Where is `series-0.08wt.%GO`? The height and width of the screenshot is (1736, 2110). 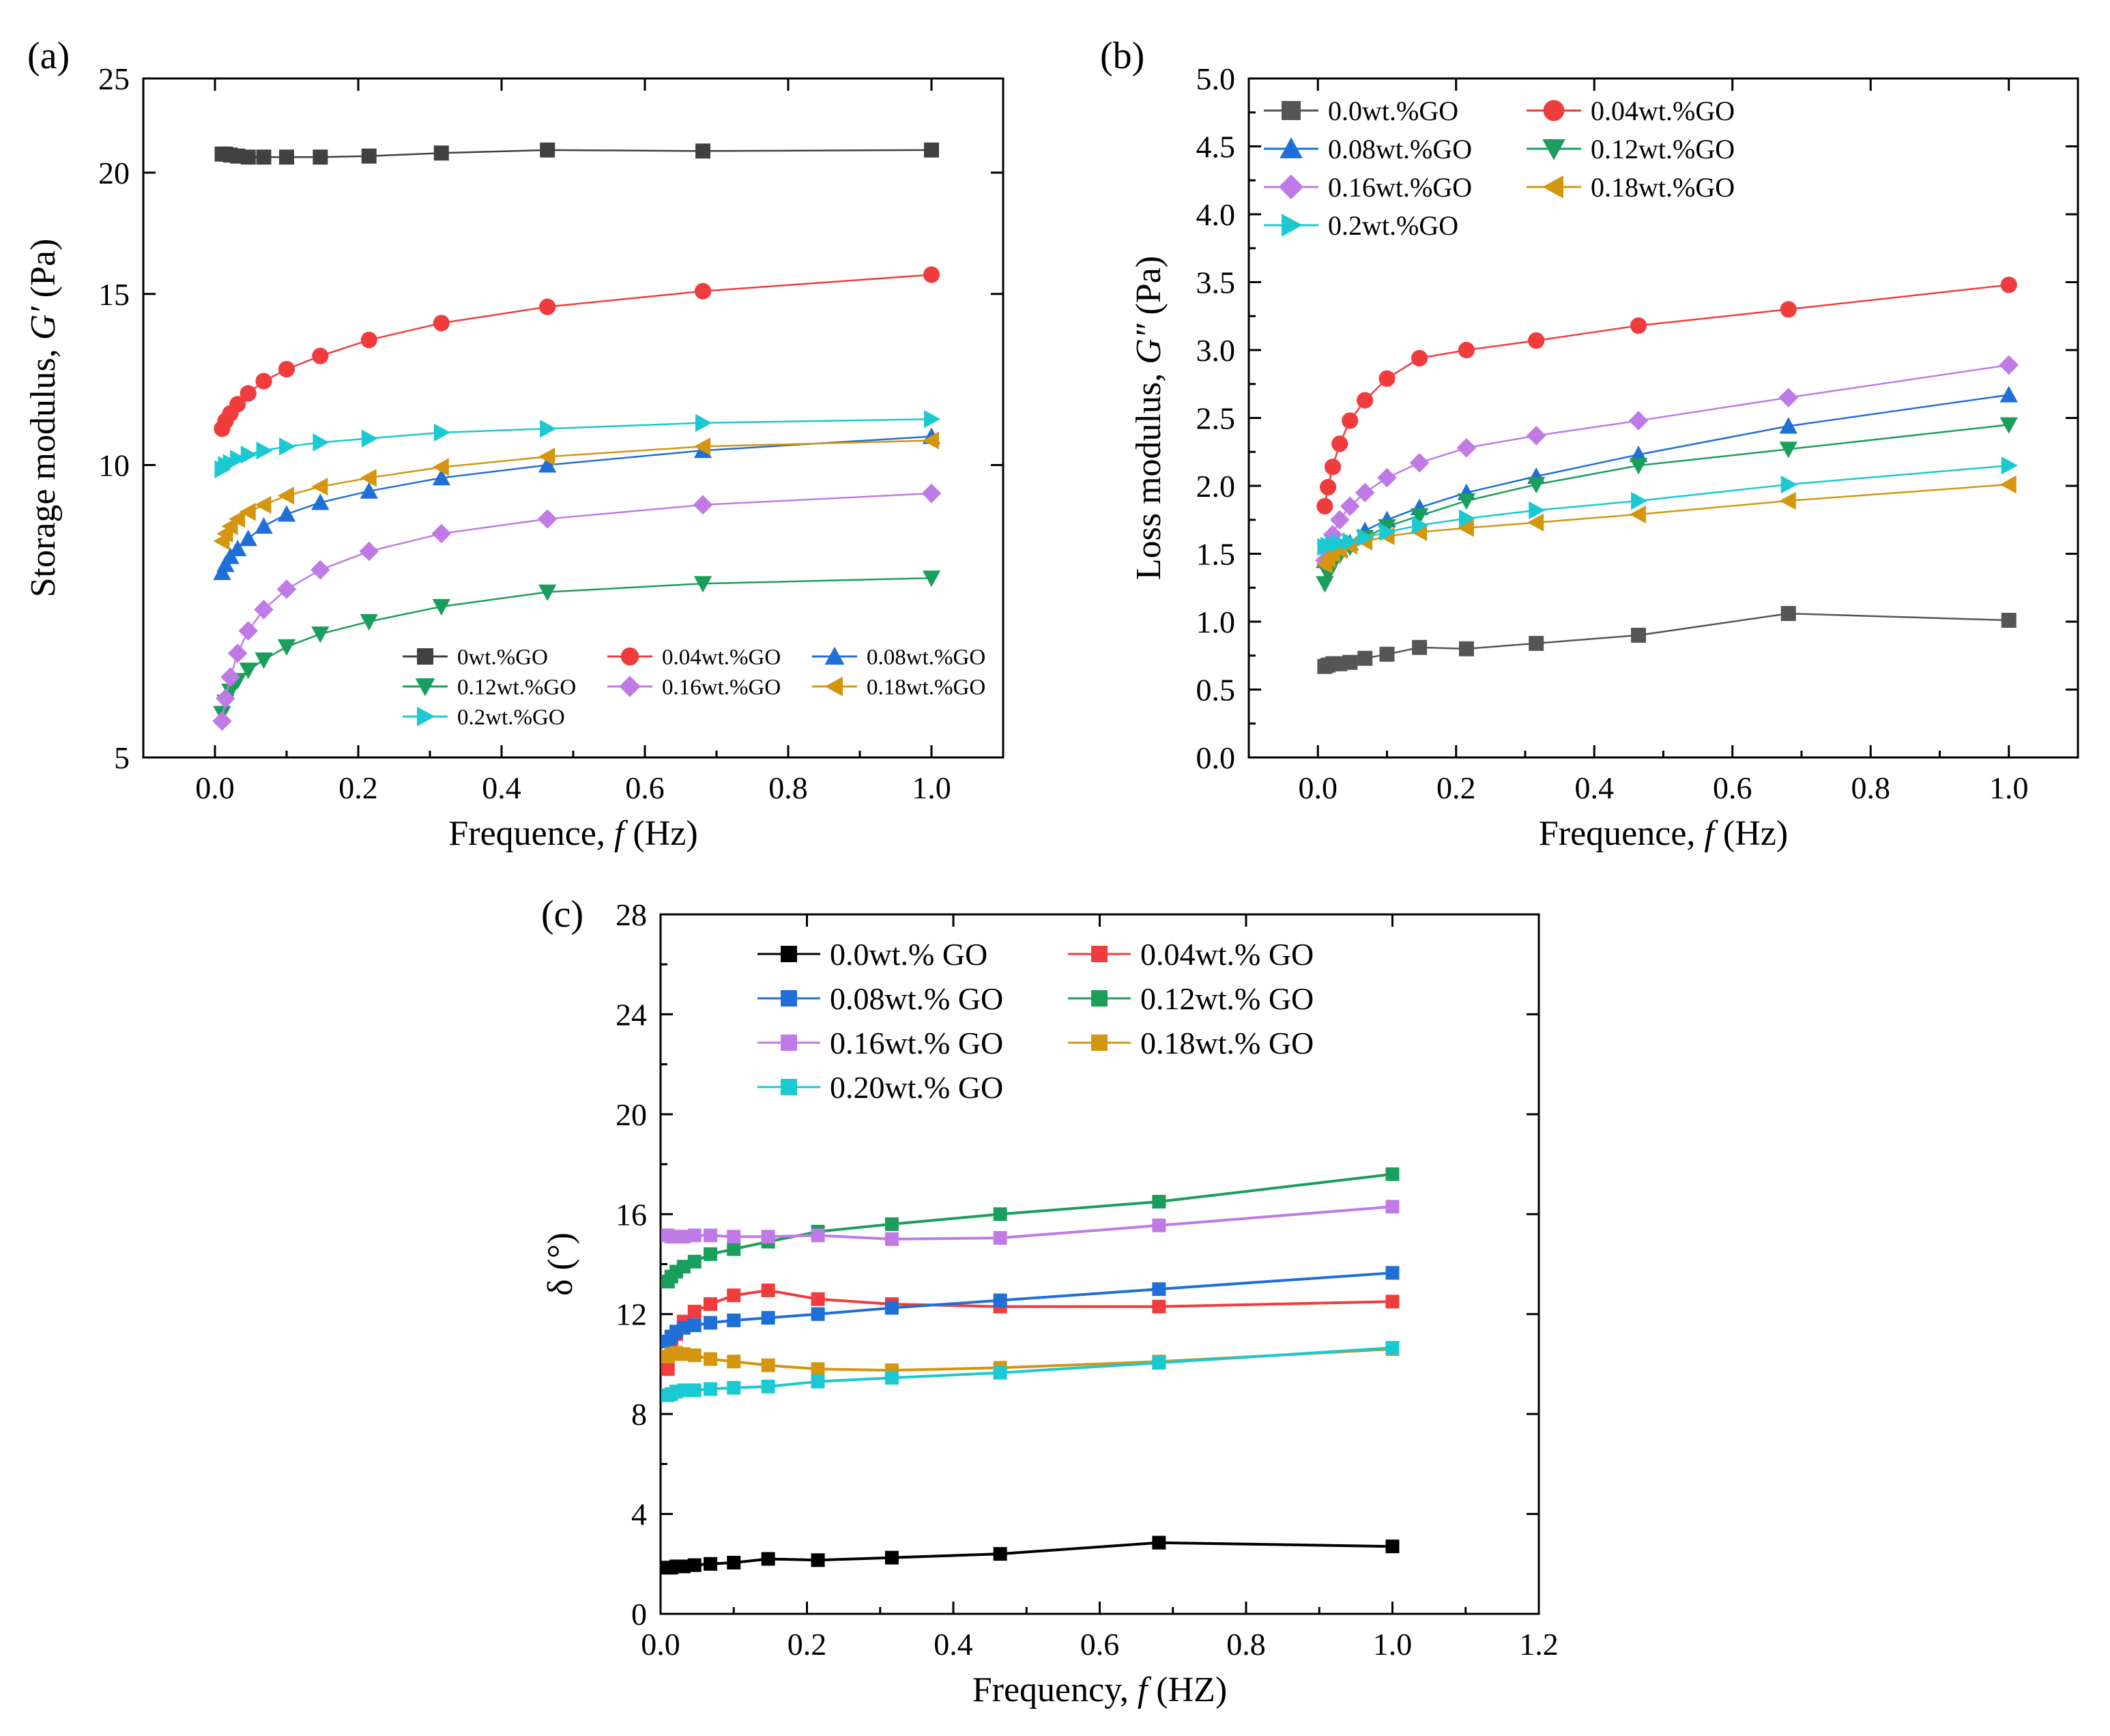
series-0.08wt.%GO is located at coordinates (1667, 477).